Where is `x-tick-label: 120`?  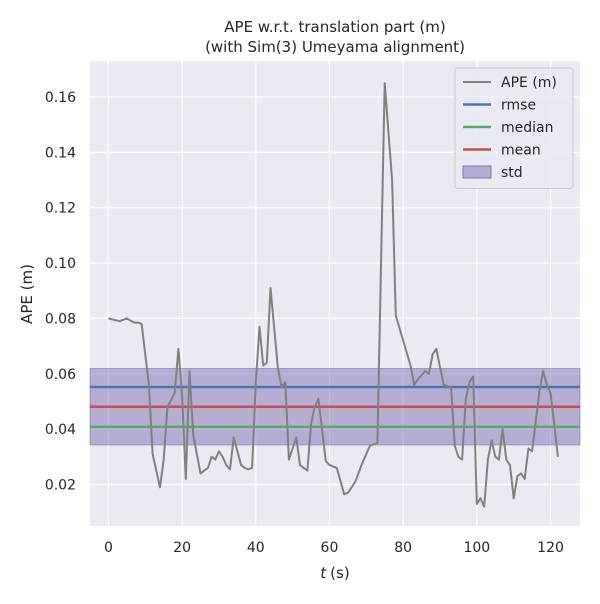 x-tick-label: 120 is located at coordinates (550, 548).